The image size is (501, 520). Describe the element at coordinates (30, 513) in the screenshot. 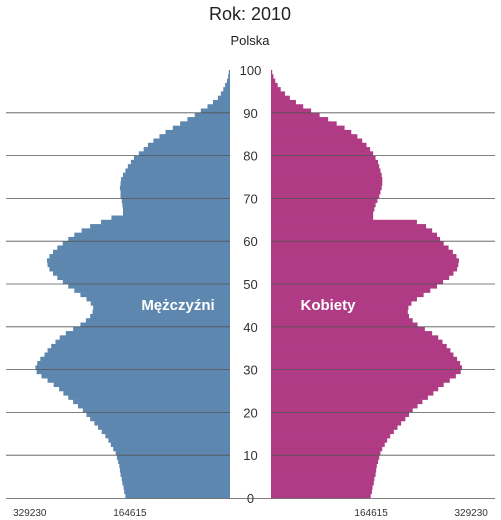

I see `x-tick-label: 329230` at that location.